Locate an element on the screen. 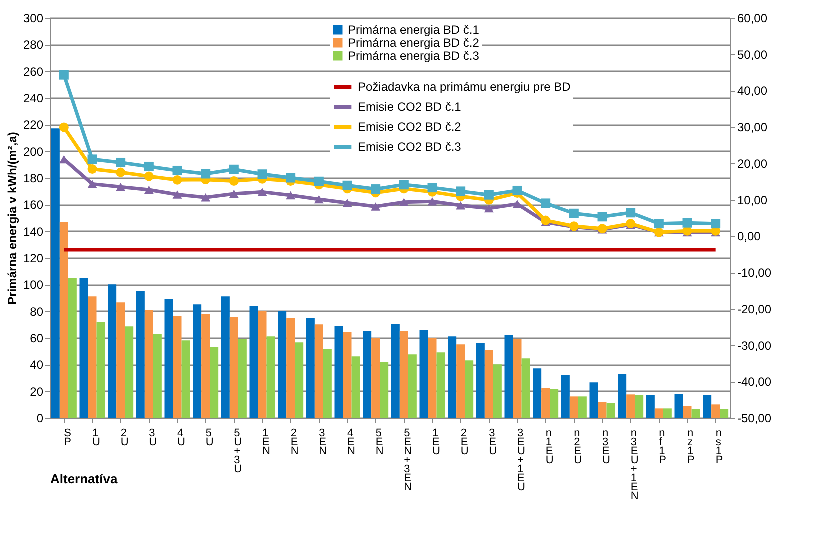 The image size is (829, 533). x-tick-label: n3EU is located at coordinates (606, 447).